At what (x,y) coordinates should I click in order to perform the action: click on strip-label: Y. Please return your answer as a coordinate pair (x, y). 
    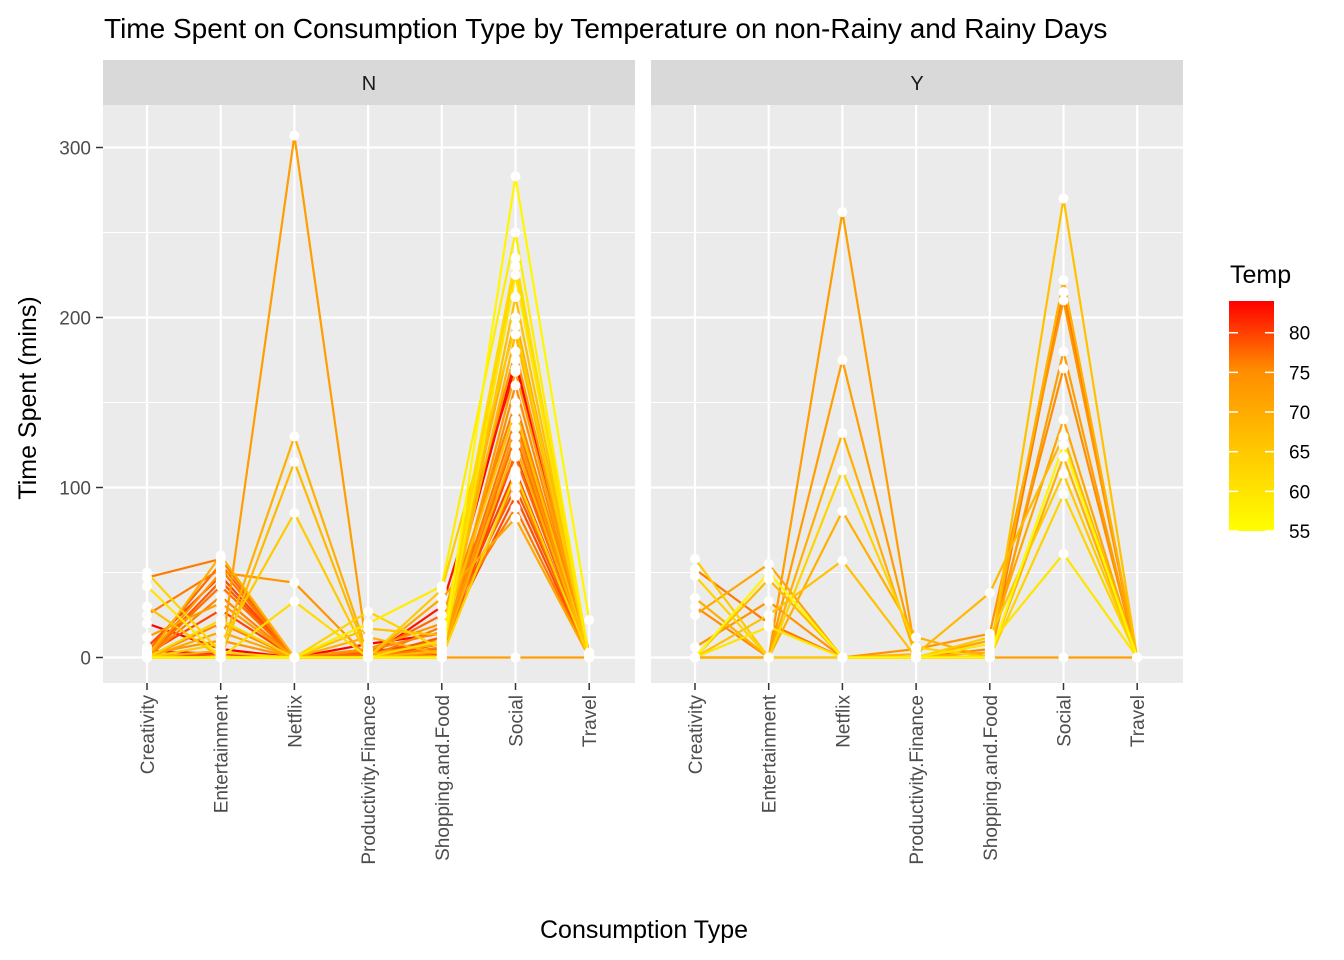
    Looking at the image, I should click on (916, 84).